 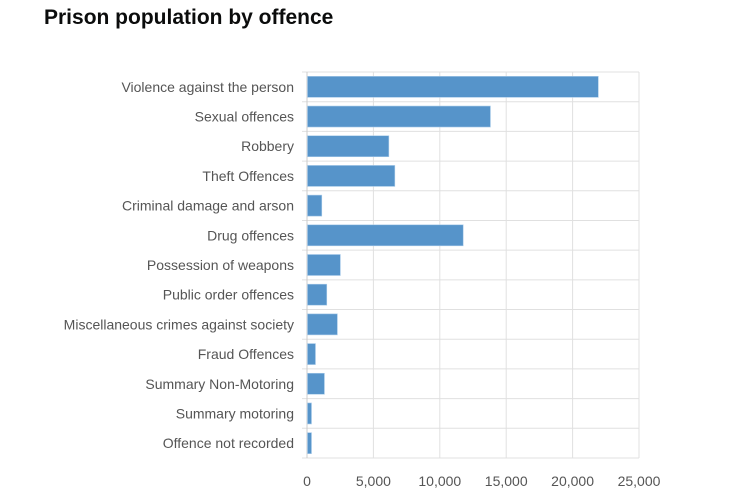 I want to click on category-label: Summary motoring, so click(x=235, y=413).